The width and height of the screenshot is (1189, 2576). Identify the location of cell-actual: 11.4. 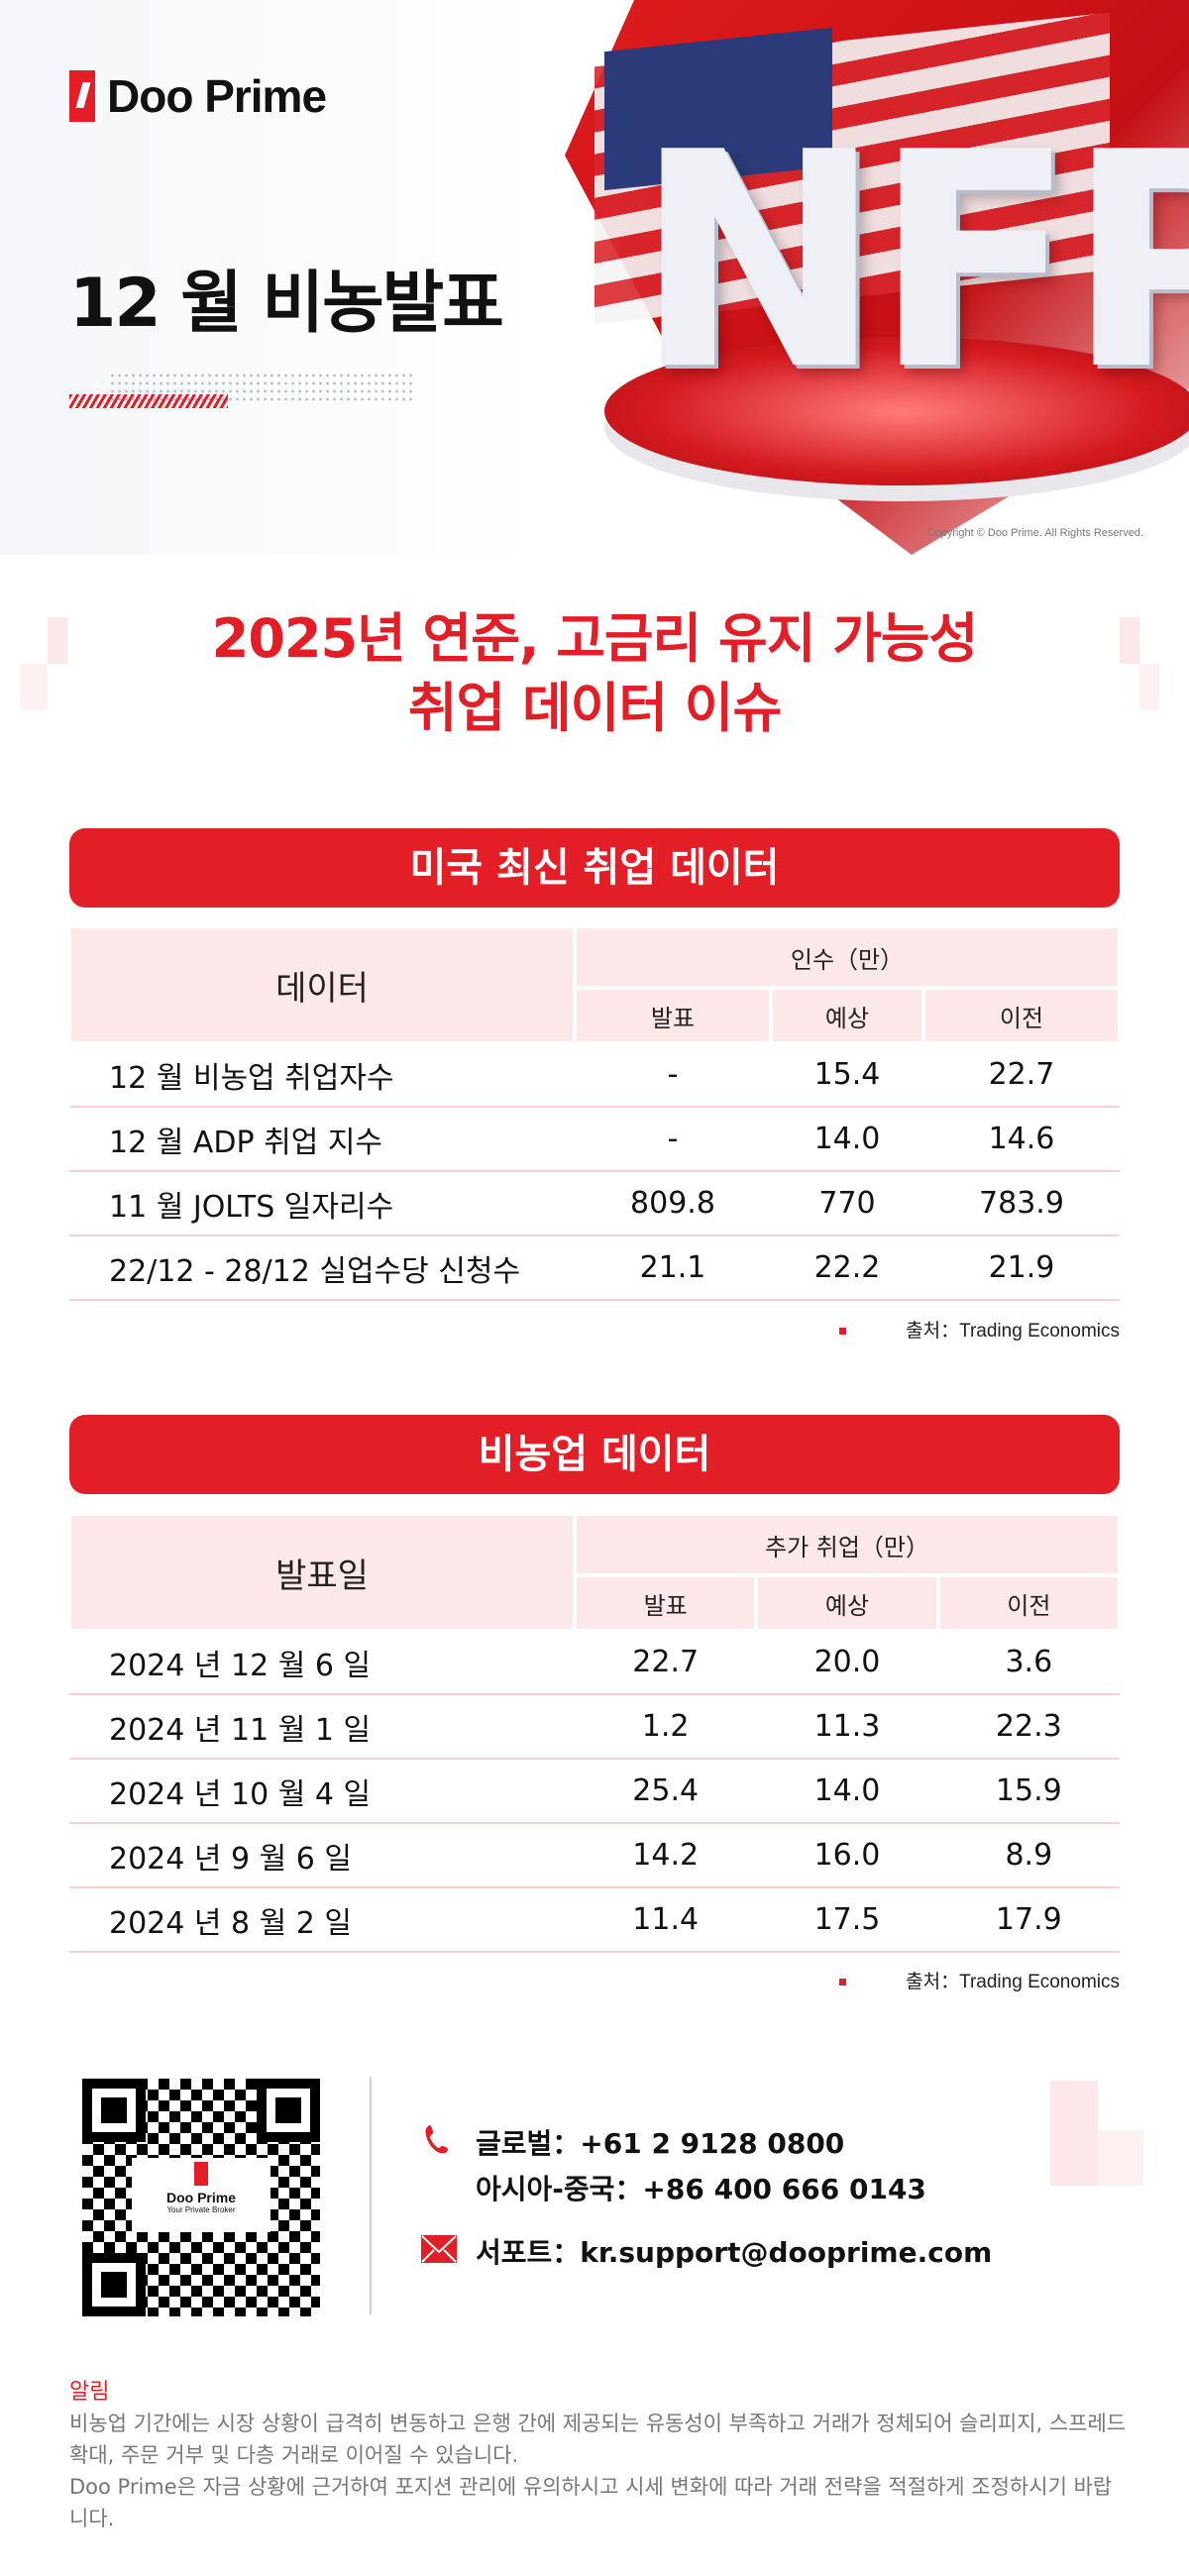
(666, 1921).